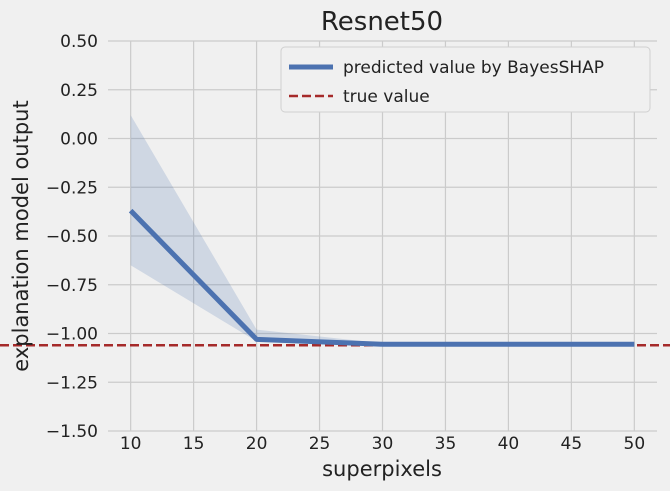  Describe the element at coordinates (79, 91) in the screenshot. I see `y-tick-label: 0.25` at that location.